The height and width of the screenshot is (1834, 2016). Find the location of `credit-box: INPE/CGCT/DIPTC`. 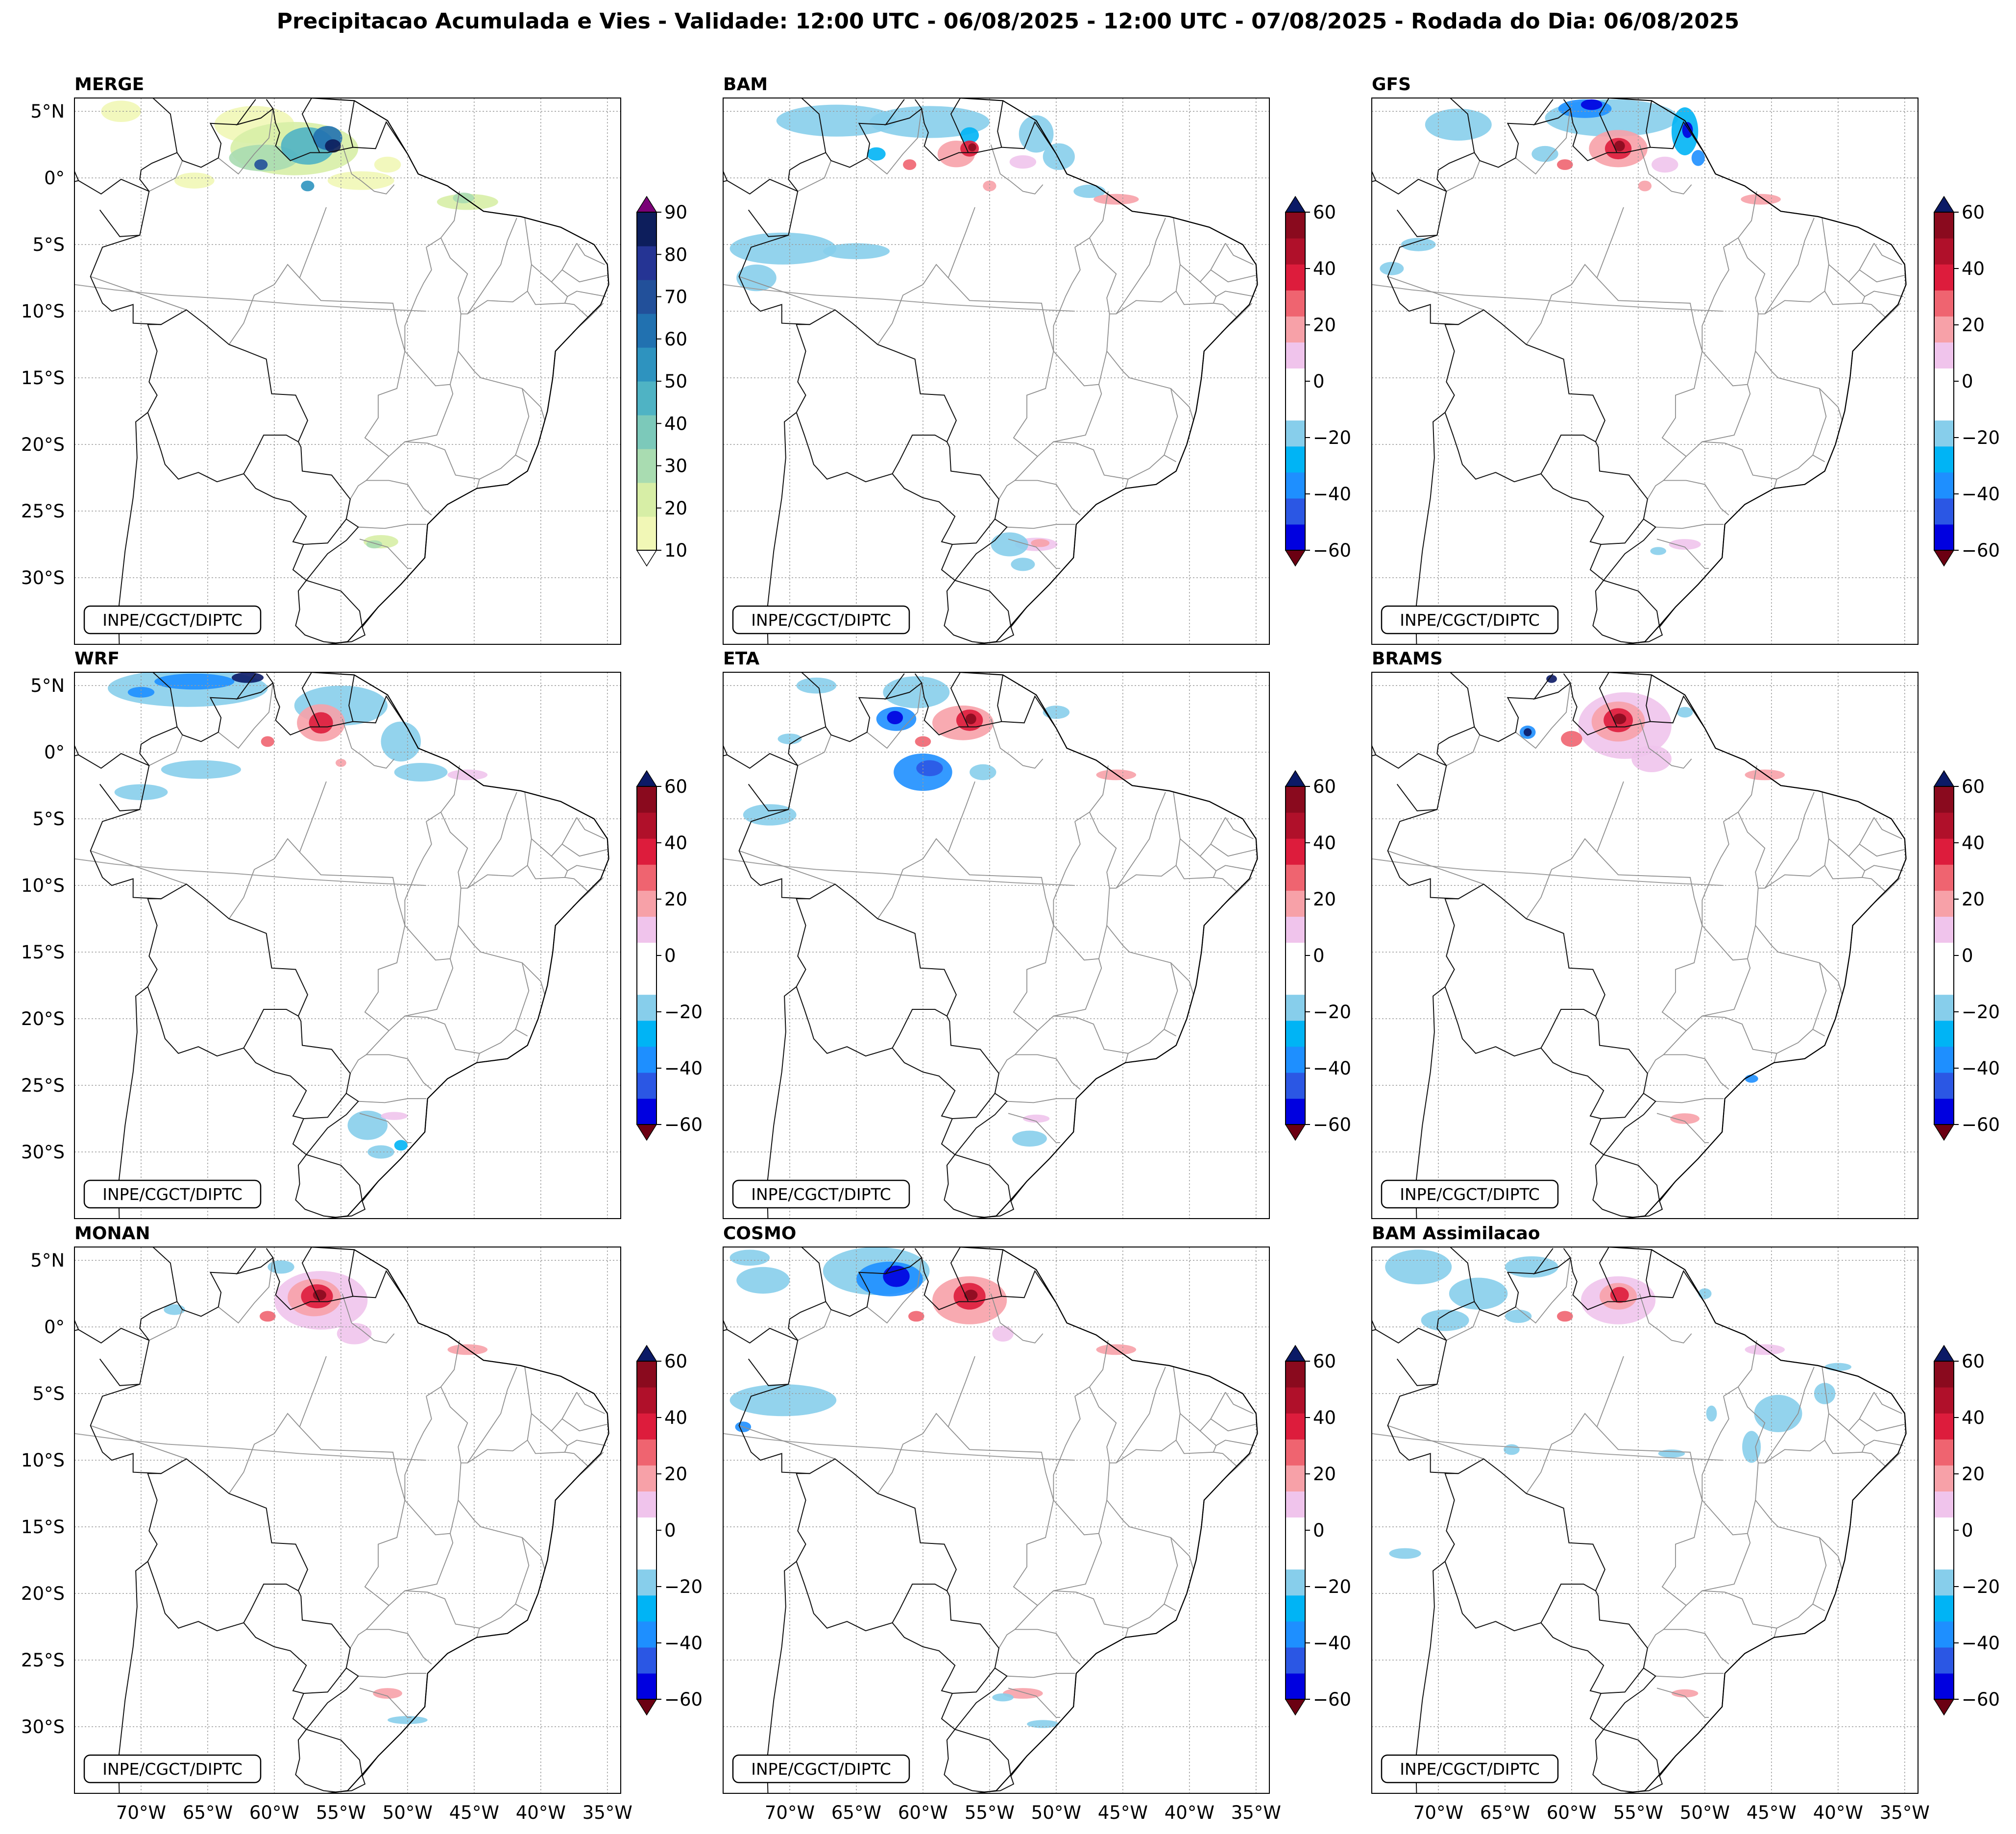

credit-box: INPE/CGCT/DIPTC is located at coordinates (172, 620).